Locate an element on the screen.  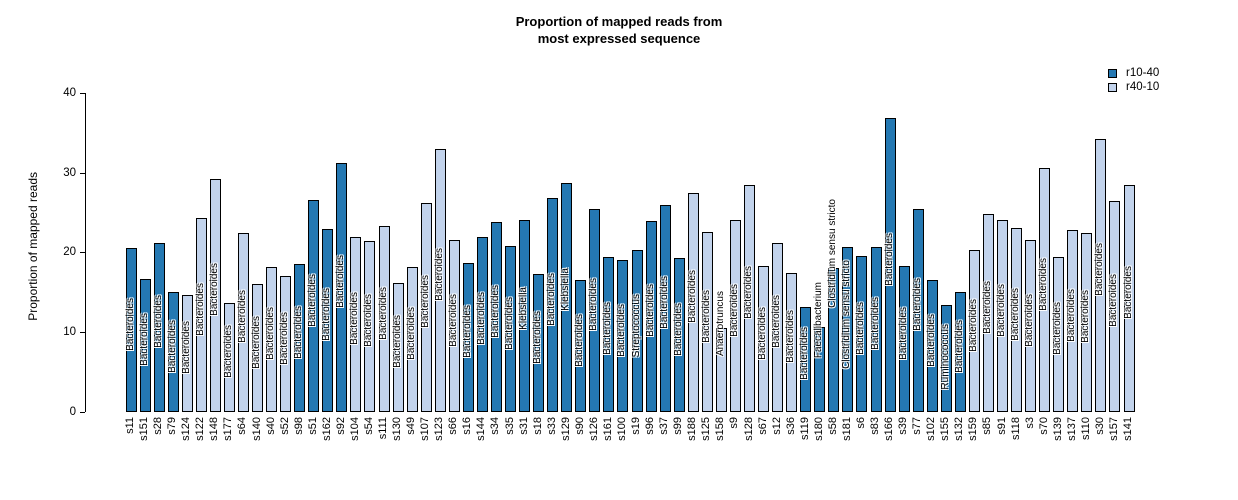
bar-s70: Bacteroides is located at coordinates (1044, 290).